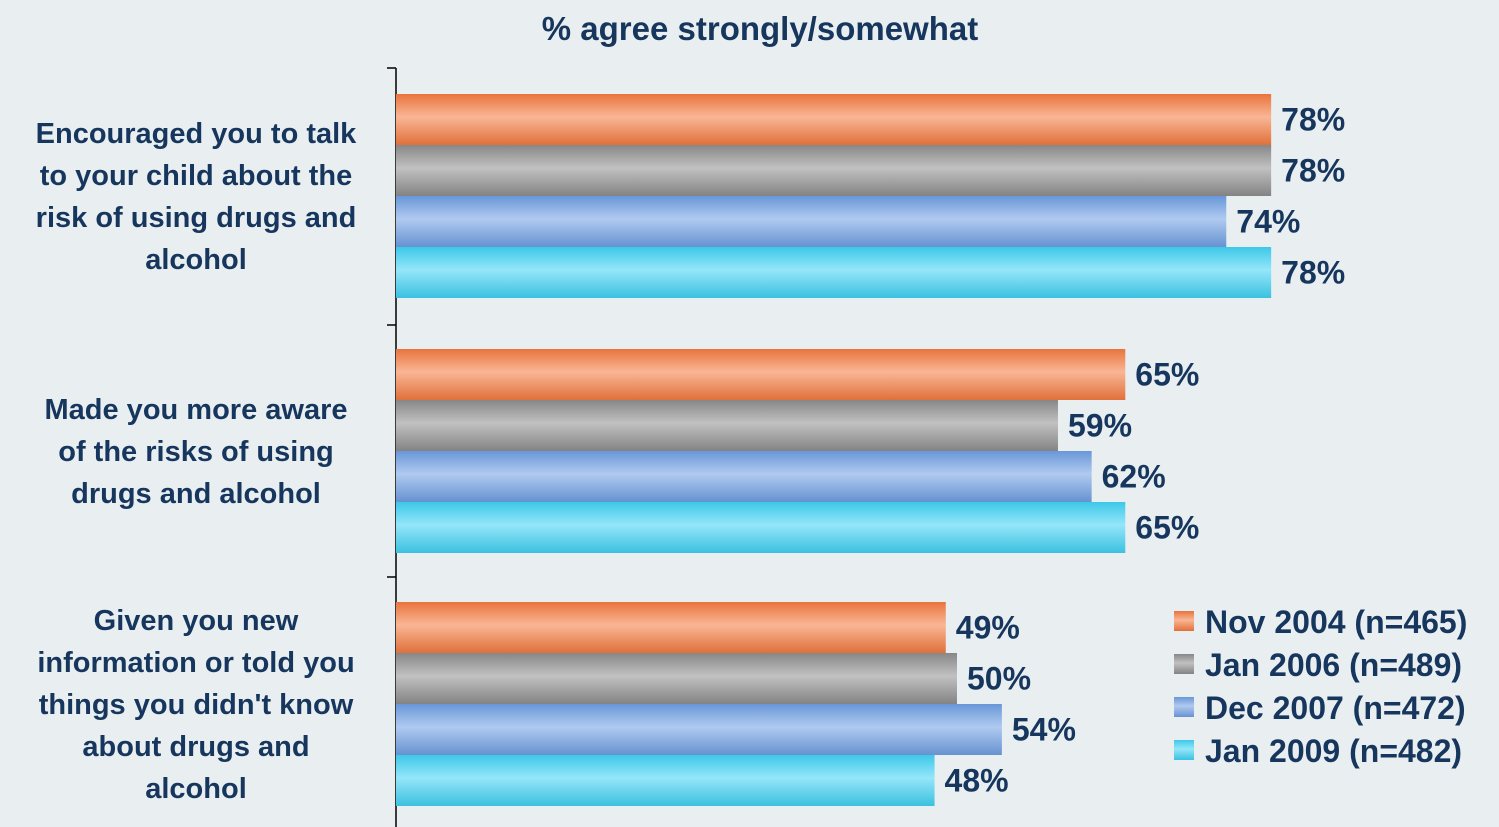 This screenshot has width=1499, height=827. I want to click on legend-label: Jan 2006 (n=489), so click(1333, 665).